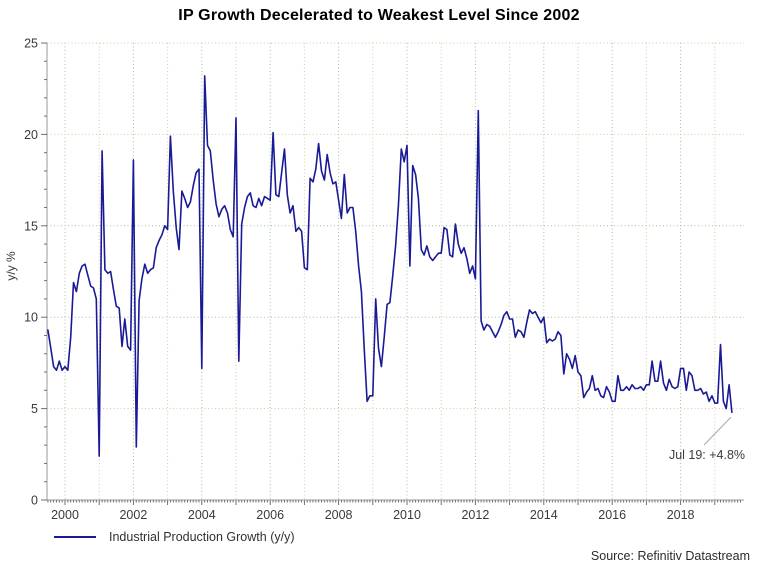 Image resolution: width=758 pixels, height=568 pixels. Describe the element at coordinates (544, 515) in the screenshot. I see `x-tick-label: 2014` at that location.